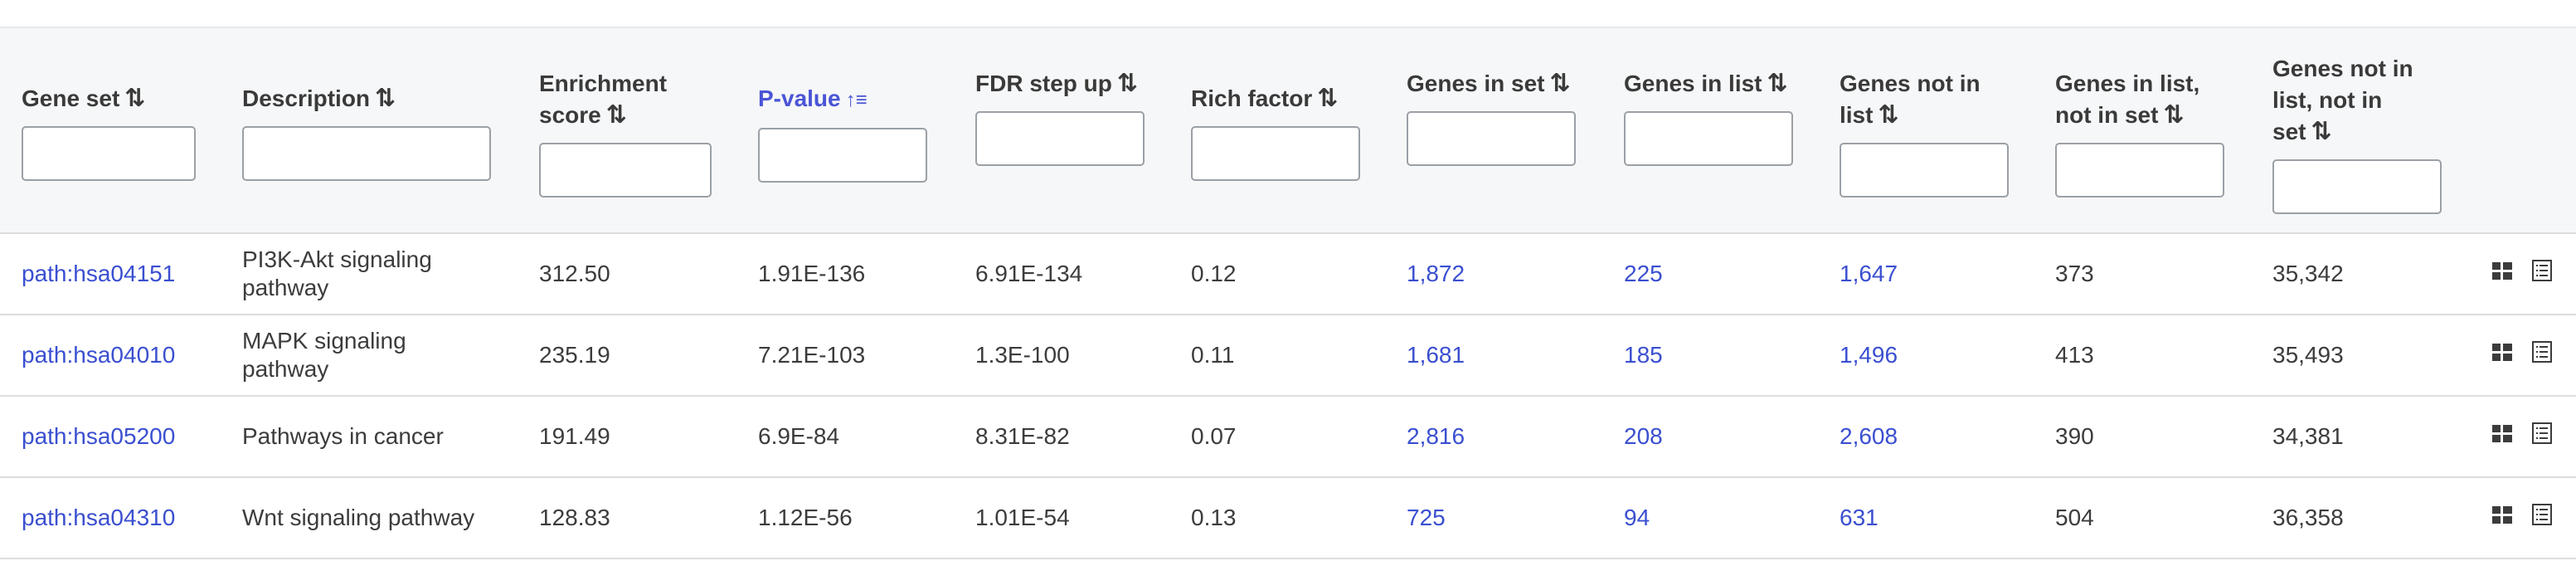 Image resolution: width=2576 pixels, height=561 pixels. What do you see at coordinates (110, 518) in the screenshot?
I see `gene-set-link: path:hsa04310` at bounding box center [110, 518].